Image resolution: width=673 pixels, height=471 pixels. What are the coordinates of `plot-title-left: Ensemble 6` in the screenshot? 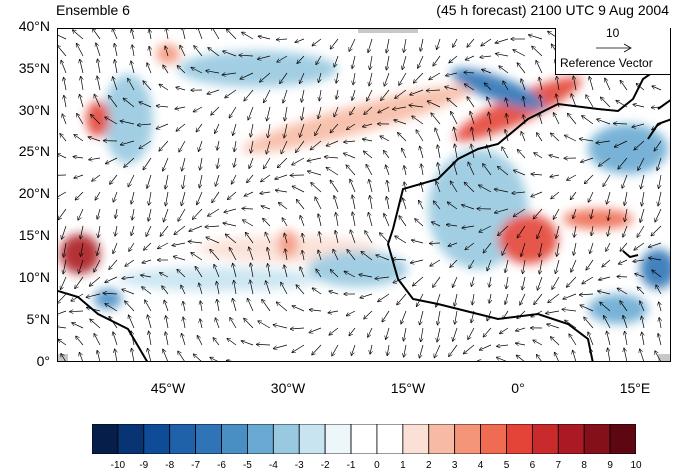 It's located at (93, 10).